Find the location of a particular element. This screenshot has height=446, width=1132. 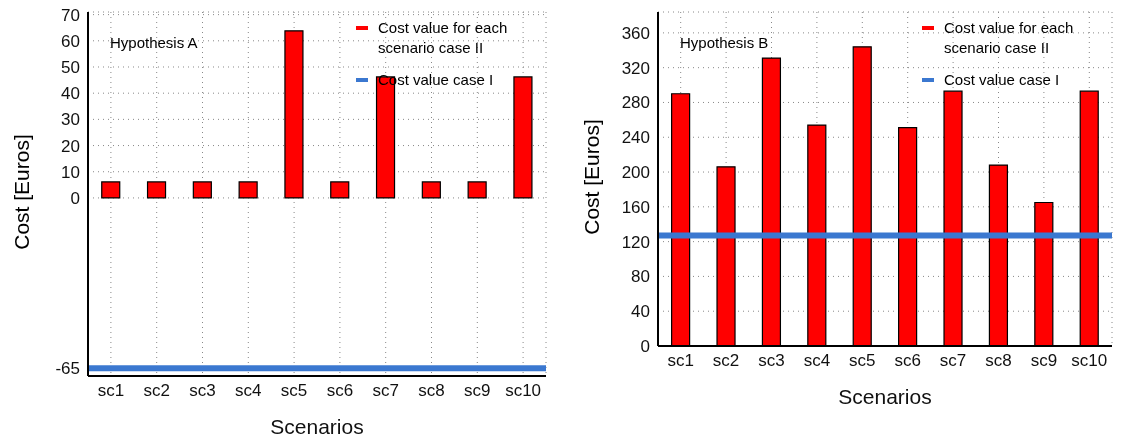

annotation: Hypothesis B is located at coordinates (724, 42).